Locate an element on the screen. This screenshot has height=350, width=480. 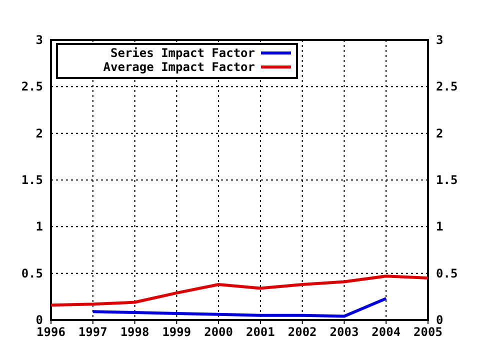
y2-tick-label: 1.5 is located at coordinates (447, 180).